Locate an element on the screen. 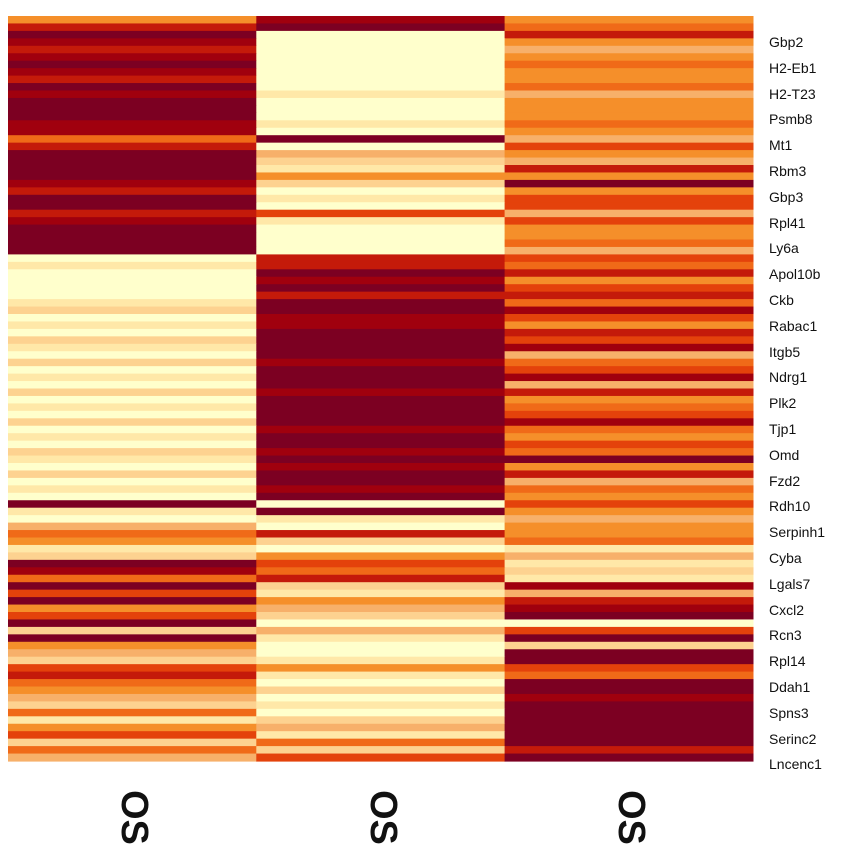  row-label: Serinc2 is located at coordinates (793, 738).